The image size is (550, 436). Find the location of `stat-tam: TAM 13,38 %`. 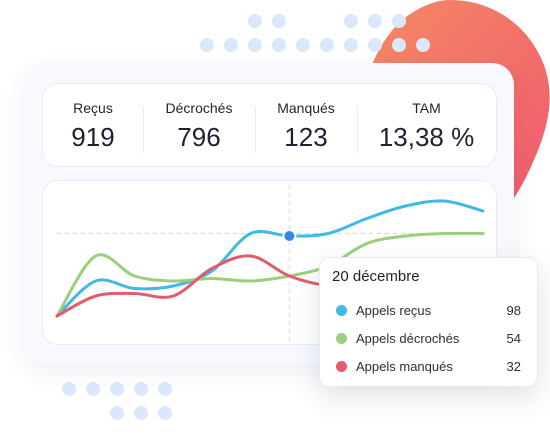

stat-tam: TAM 13,38 % is located at coordinates (426, 125).